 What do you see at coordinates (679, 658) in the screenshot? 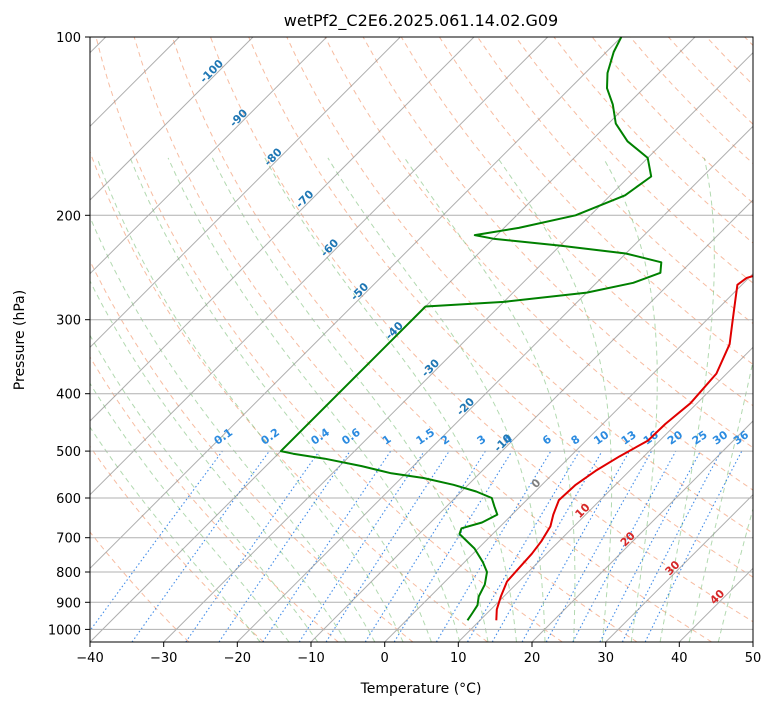
I see `x-tick-label: 40` at bounding box center [679, 658].